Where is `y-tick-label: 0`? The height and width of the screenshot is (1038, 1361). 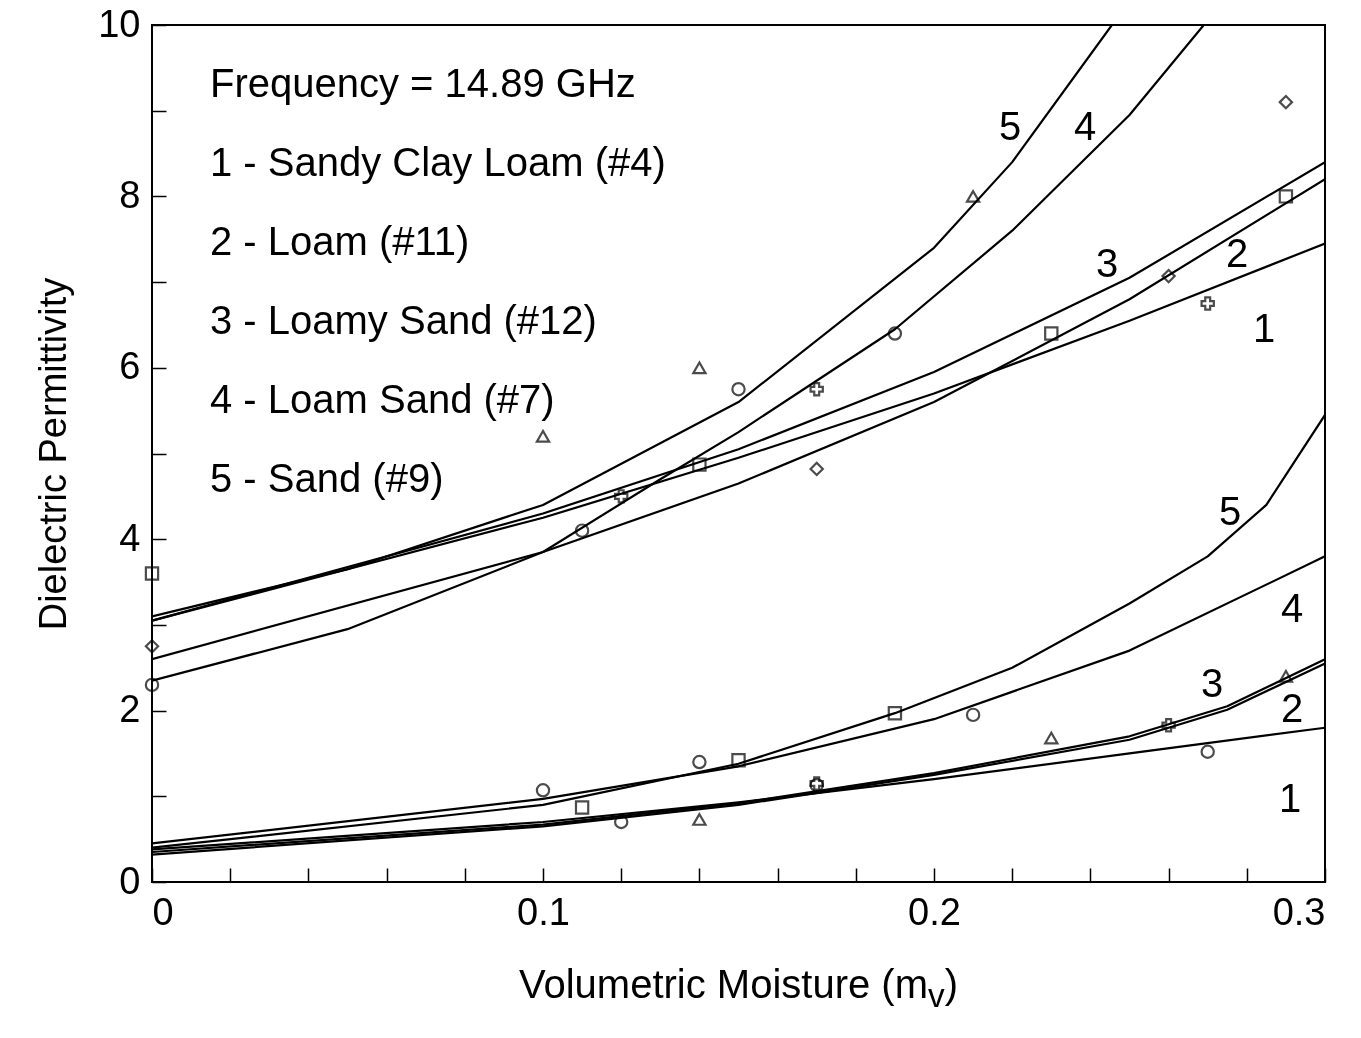
y-tick-label: 0 is located at coordinates (130, 880).